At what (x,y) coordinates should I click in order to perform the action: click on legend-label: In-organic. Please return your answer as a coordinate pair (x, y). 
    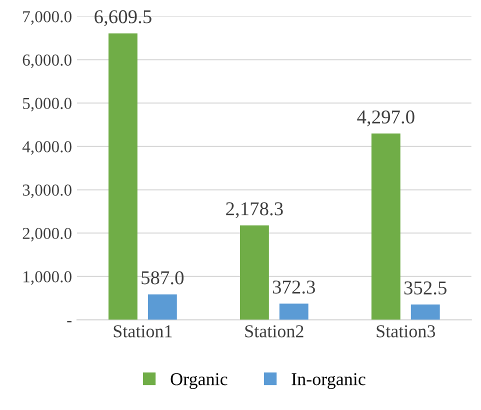
    Looking at the image, I should click on (329, 381).